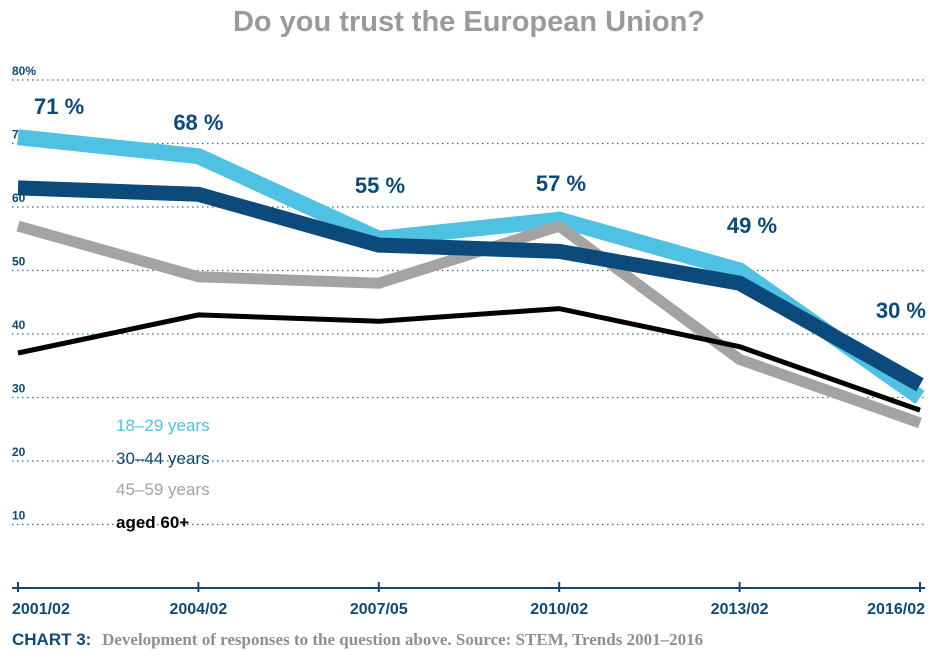 Image resolution: width=938 pixels, height=661 pixels. I want to click on data-label: 57 %, so click(561, 183).